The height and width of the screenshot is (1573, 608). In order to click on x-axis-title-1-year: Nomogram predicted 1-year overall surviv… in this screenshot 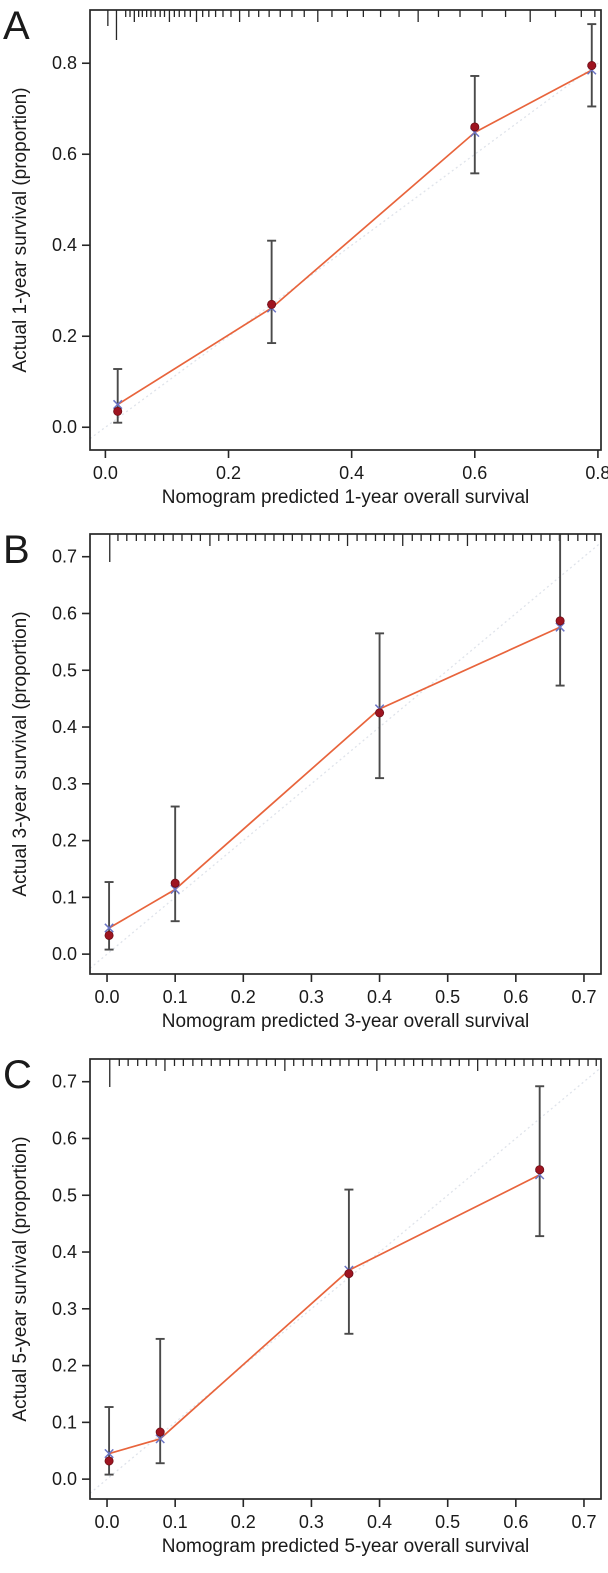, I will do `click(345, 497)`.